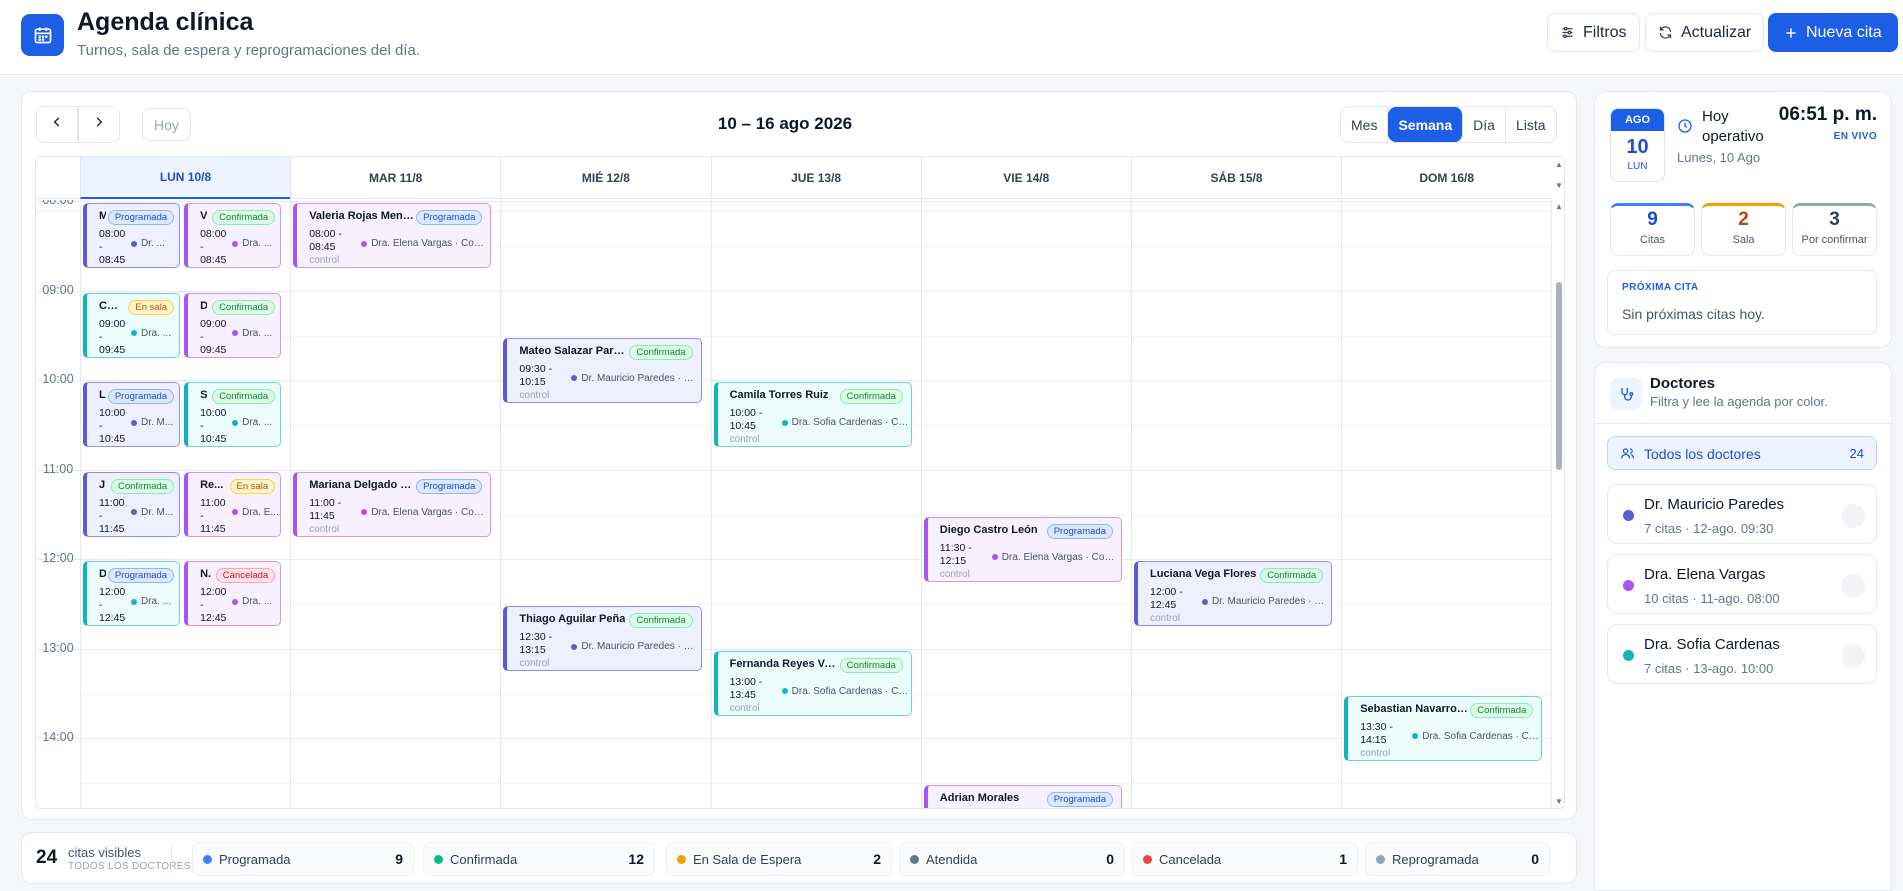 The height and width of the screenshot is (891, 1903). What do you see at coordinates (783, 663) in the screenshot?
I see `patient-name: Fernanda Reyes Vera` at bounding box center [783, 663].